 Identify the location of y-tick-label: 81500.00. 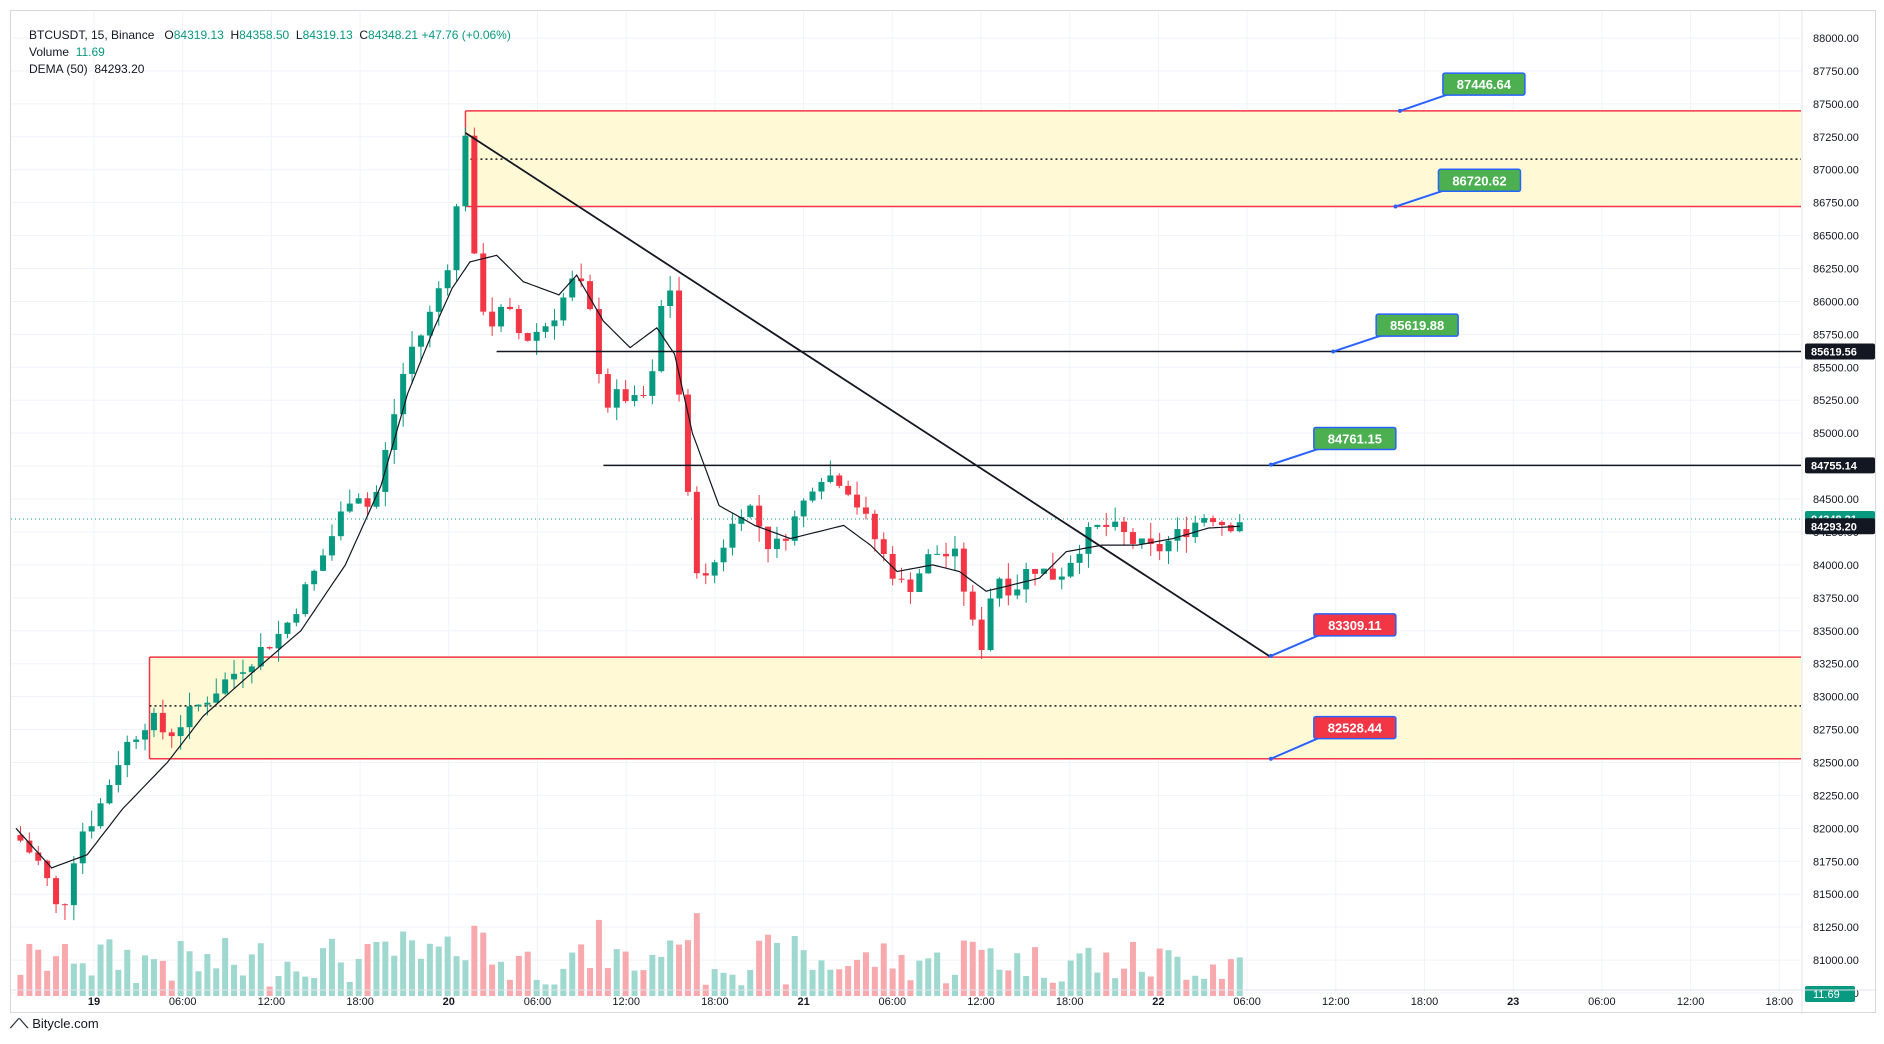
(1836, 895).